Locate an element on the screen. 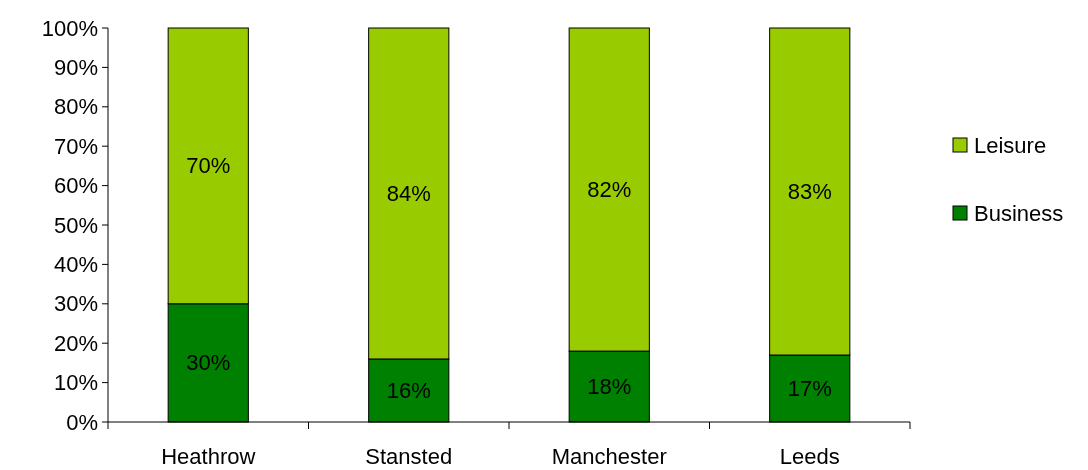 The image size is (1088, 470). data-label: 30% is located at coordinates (208, 363).